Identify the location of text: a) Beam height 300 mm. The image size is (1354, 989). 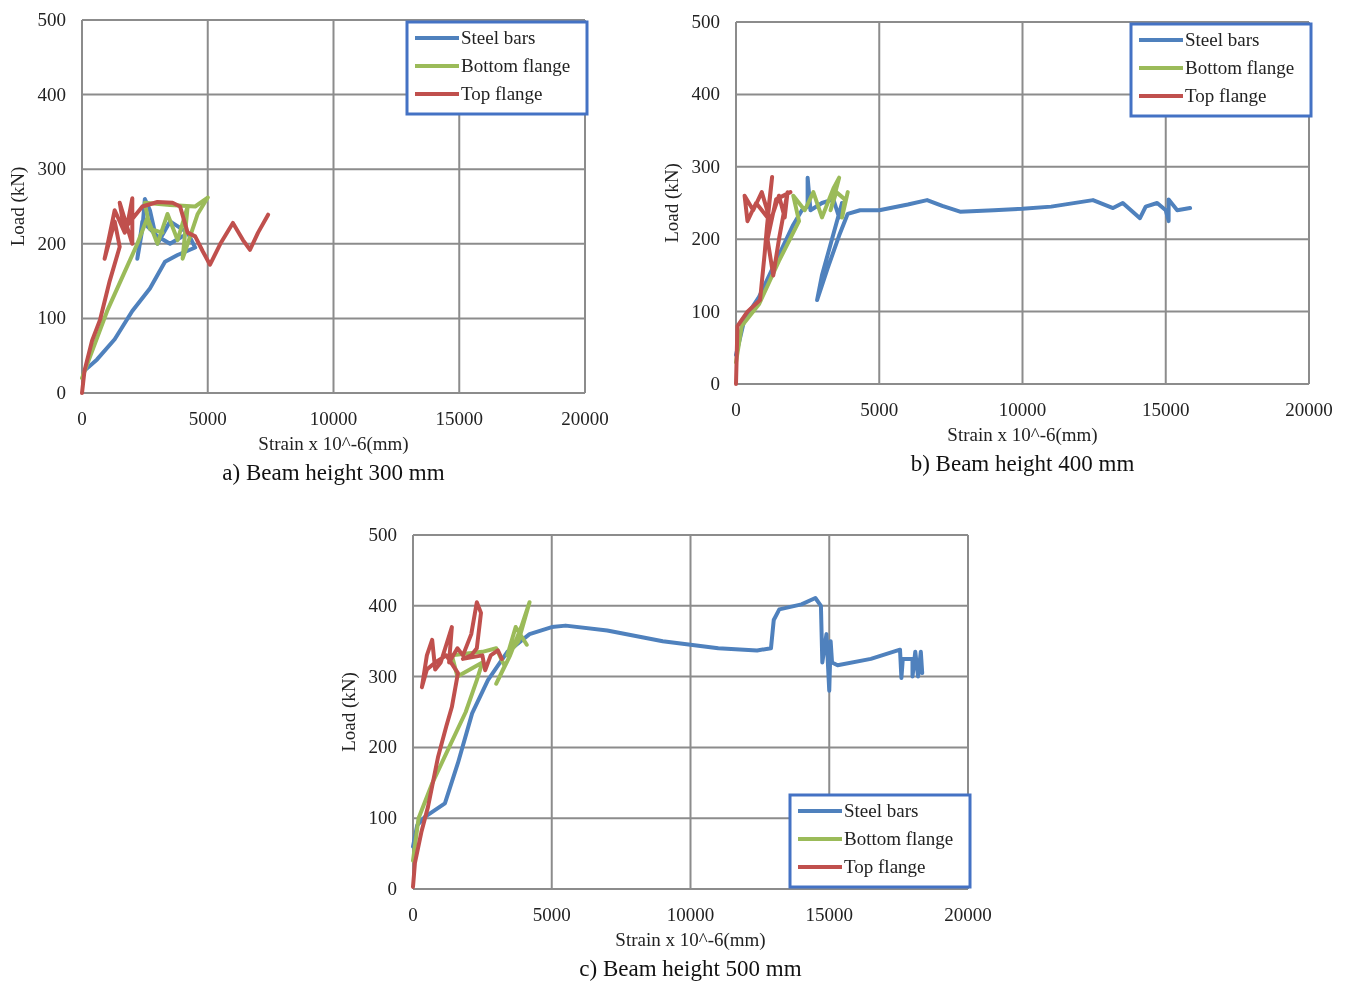
(333, 472).